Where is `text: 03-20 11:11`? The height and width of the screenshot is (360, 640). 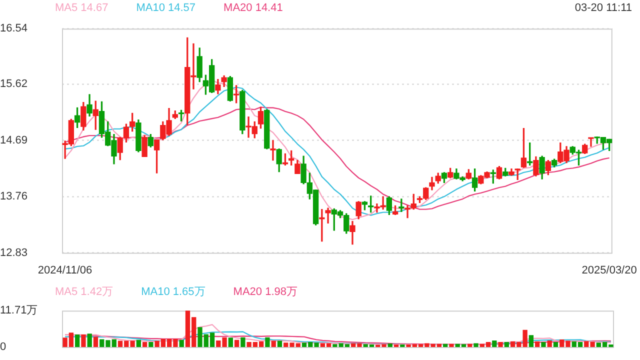 text: 03-20 11:11 is located at coordinates (603, 8).